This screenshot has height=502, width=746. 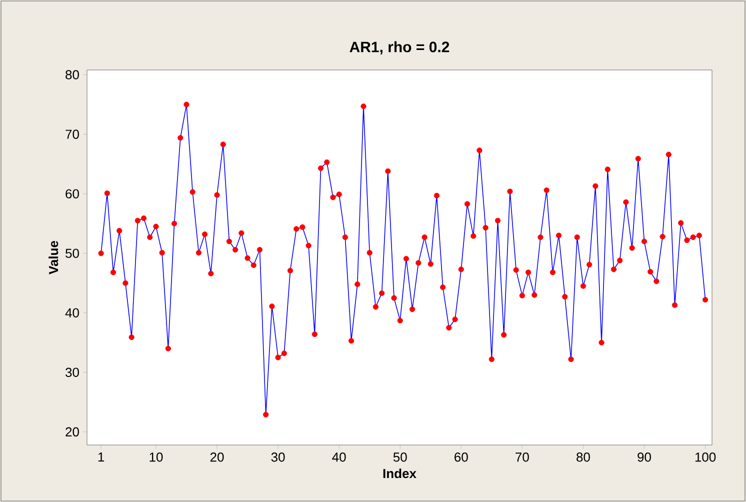 What do you see at coordinates (400, 457) in the screenshot?
I see `x-tick-label: 50` at bounding box center [400, 457].